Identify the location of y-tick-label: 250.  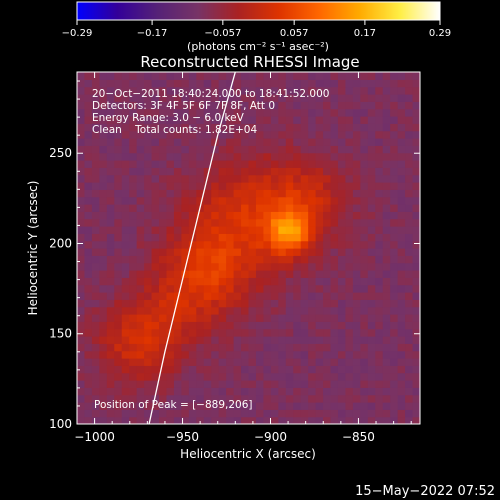
(60, 153).